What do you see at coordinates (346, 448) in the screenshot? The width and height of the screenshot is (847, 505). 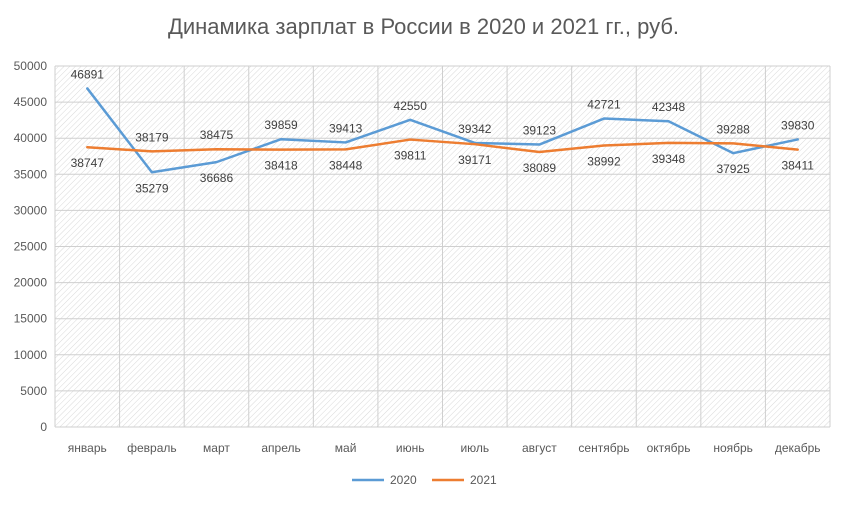 I see `x-tick-label: май` at bounding box center [346, 448].